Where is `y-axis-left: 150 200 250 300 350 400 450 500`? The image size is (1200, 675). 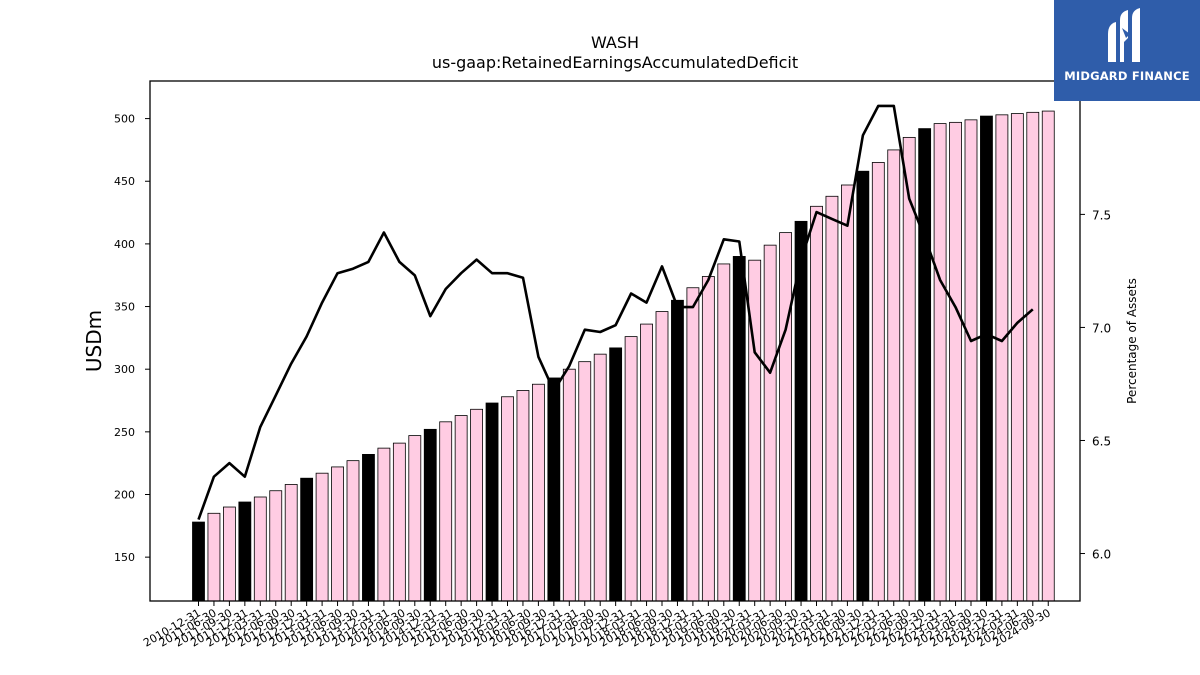
y-axis-left: 150 200 250 300 350 400 450 500 is located at coordinates (132, 338).